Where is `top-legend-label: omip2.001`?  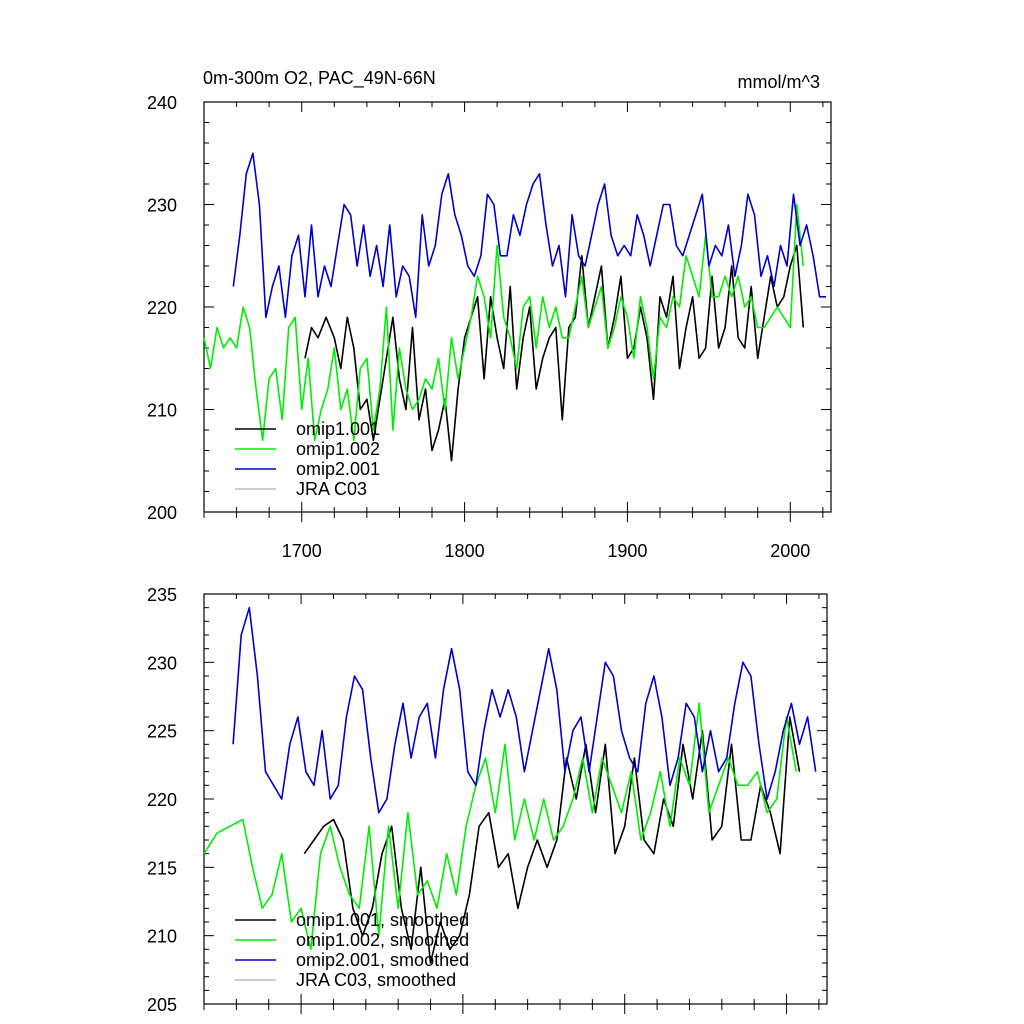 top-legend-label: omip2.001 is located at coordinates (338, 469).